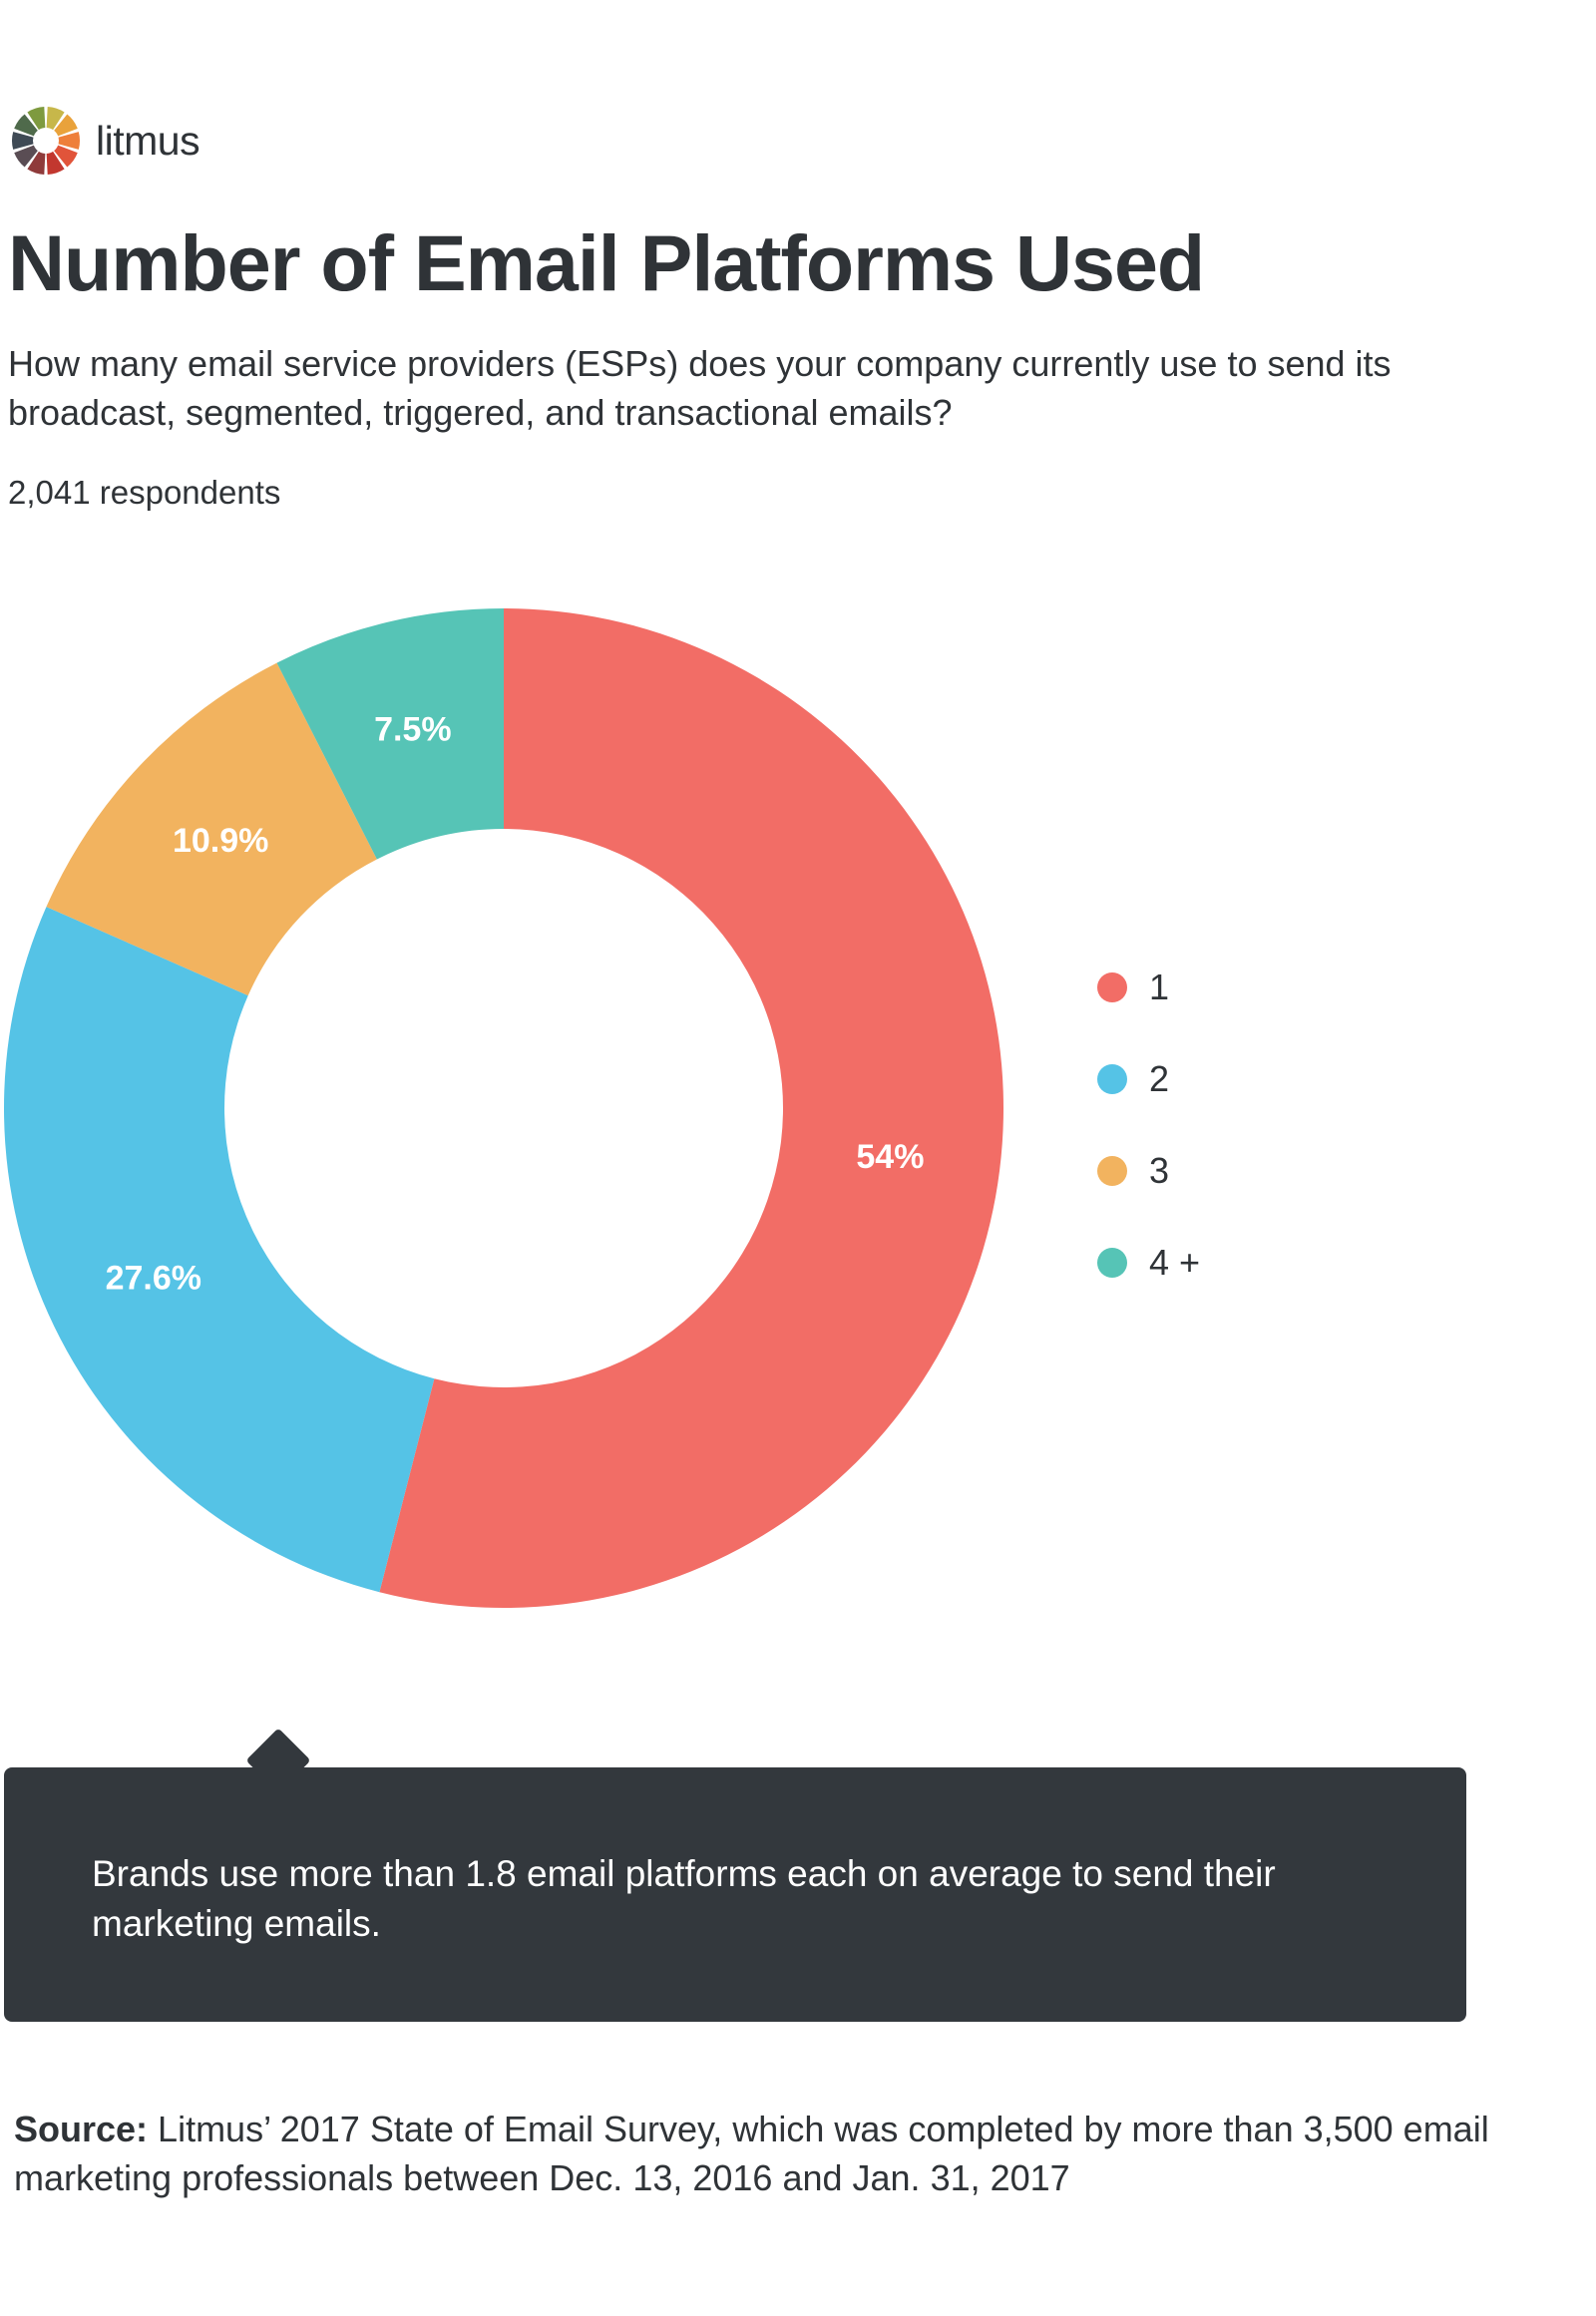 This screenshot has height=2316, width=1596. Describe the element at coordinates (1159, 1079) in the screenshot. I see `legend-label: 2` at that location.